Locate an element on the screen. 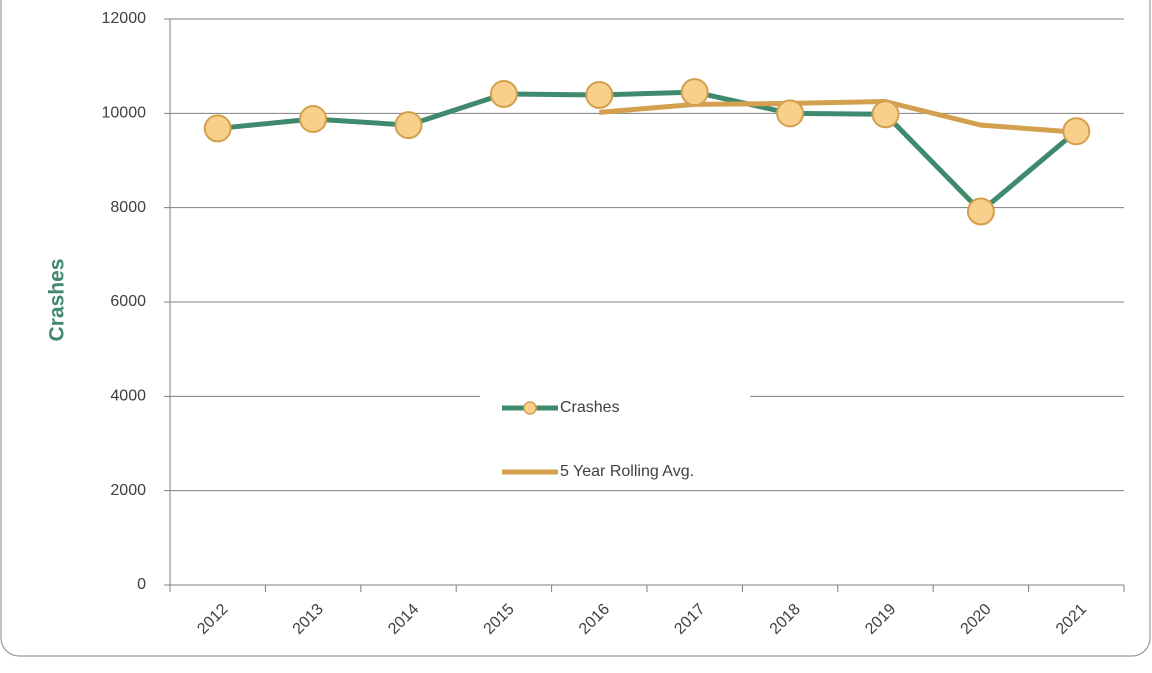 The height and width of the screenshot is (673, 1152). legend-marker is located at coordinates (530, 408).